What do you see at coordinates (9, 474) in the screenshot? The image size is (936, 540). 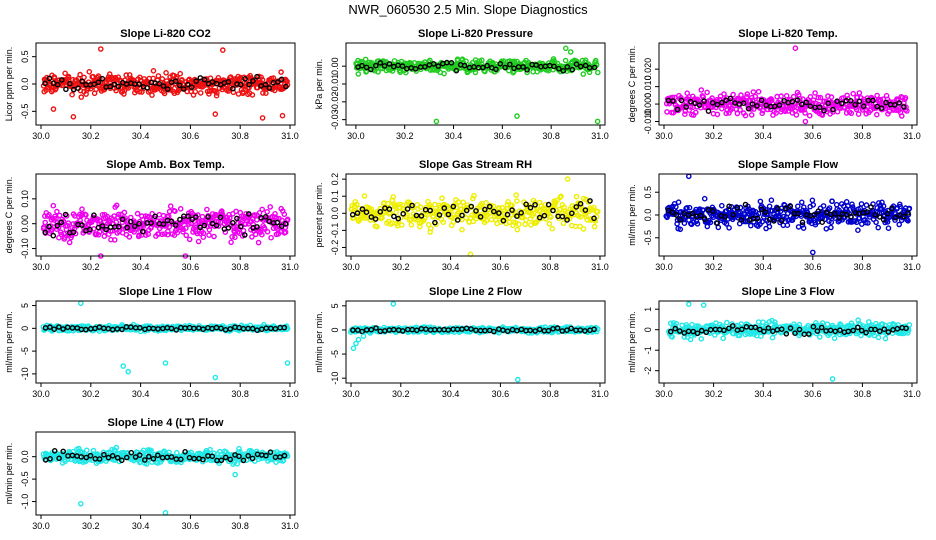 I see `y-axis-label: ml/min per min.` at bounding box center [9, 474].